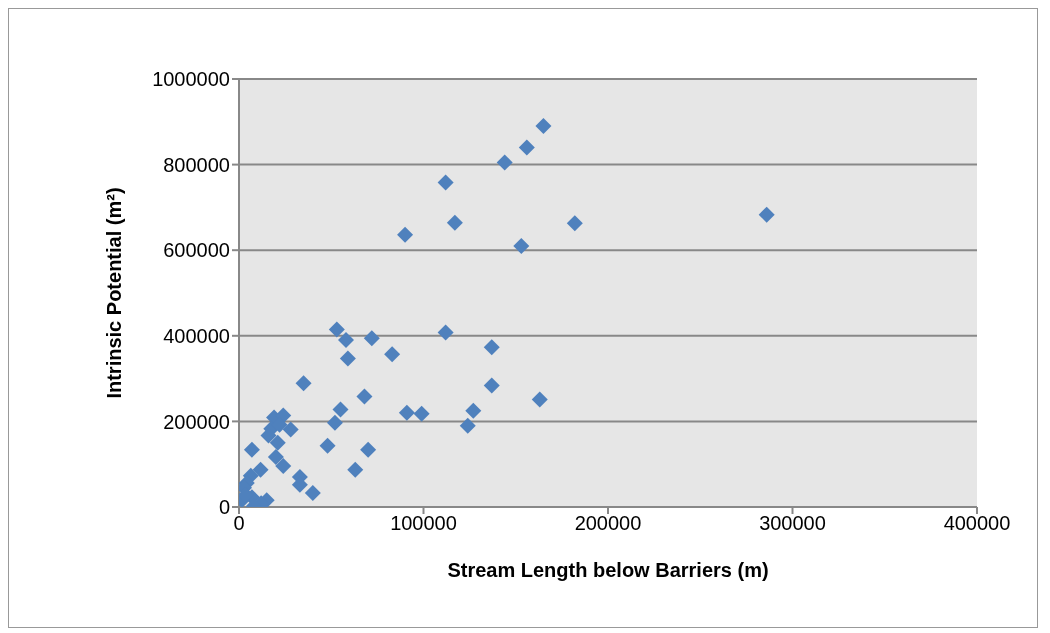  I want to click on y-tick-label: 800000, so click(196, 164).